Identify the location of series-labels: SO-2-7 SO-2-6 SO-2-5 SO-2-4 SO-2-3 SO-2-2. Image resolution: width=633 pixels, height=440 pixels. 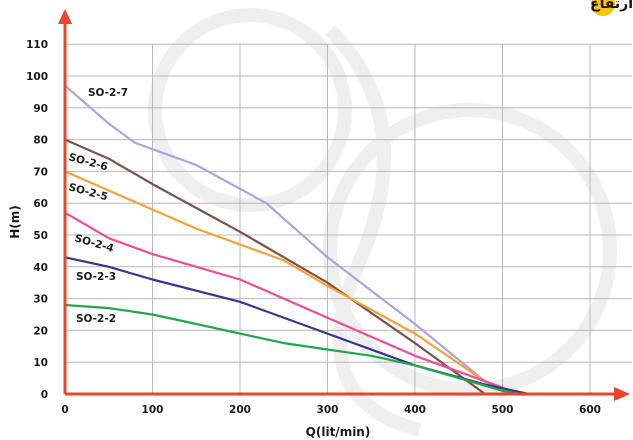
(97, 206).